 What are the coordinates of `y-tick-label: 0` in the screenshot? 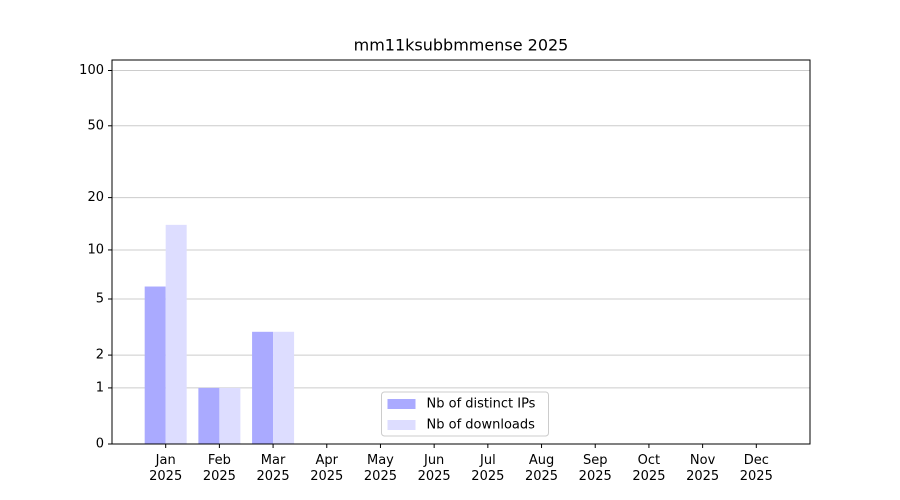 It's located at (100, 444).